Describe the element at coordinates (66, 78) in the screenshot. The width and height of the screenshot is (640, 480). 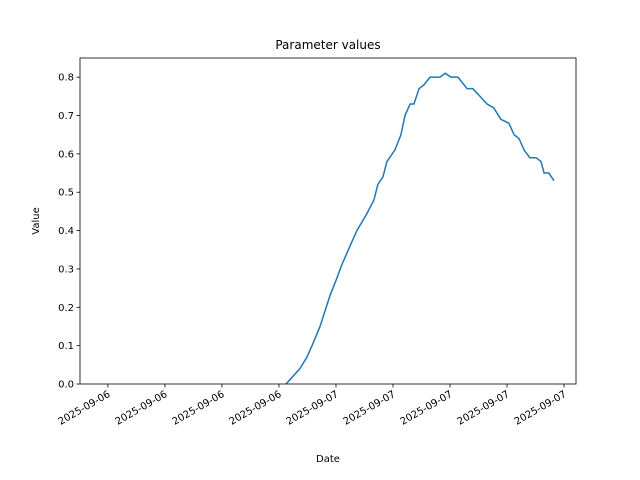
I see `y-tick-label: 0.8` at that location.